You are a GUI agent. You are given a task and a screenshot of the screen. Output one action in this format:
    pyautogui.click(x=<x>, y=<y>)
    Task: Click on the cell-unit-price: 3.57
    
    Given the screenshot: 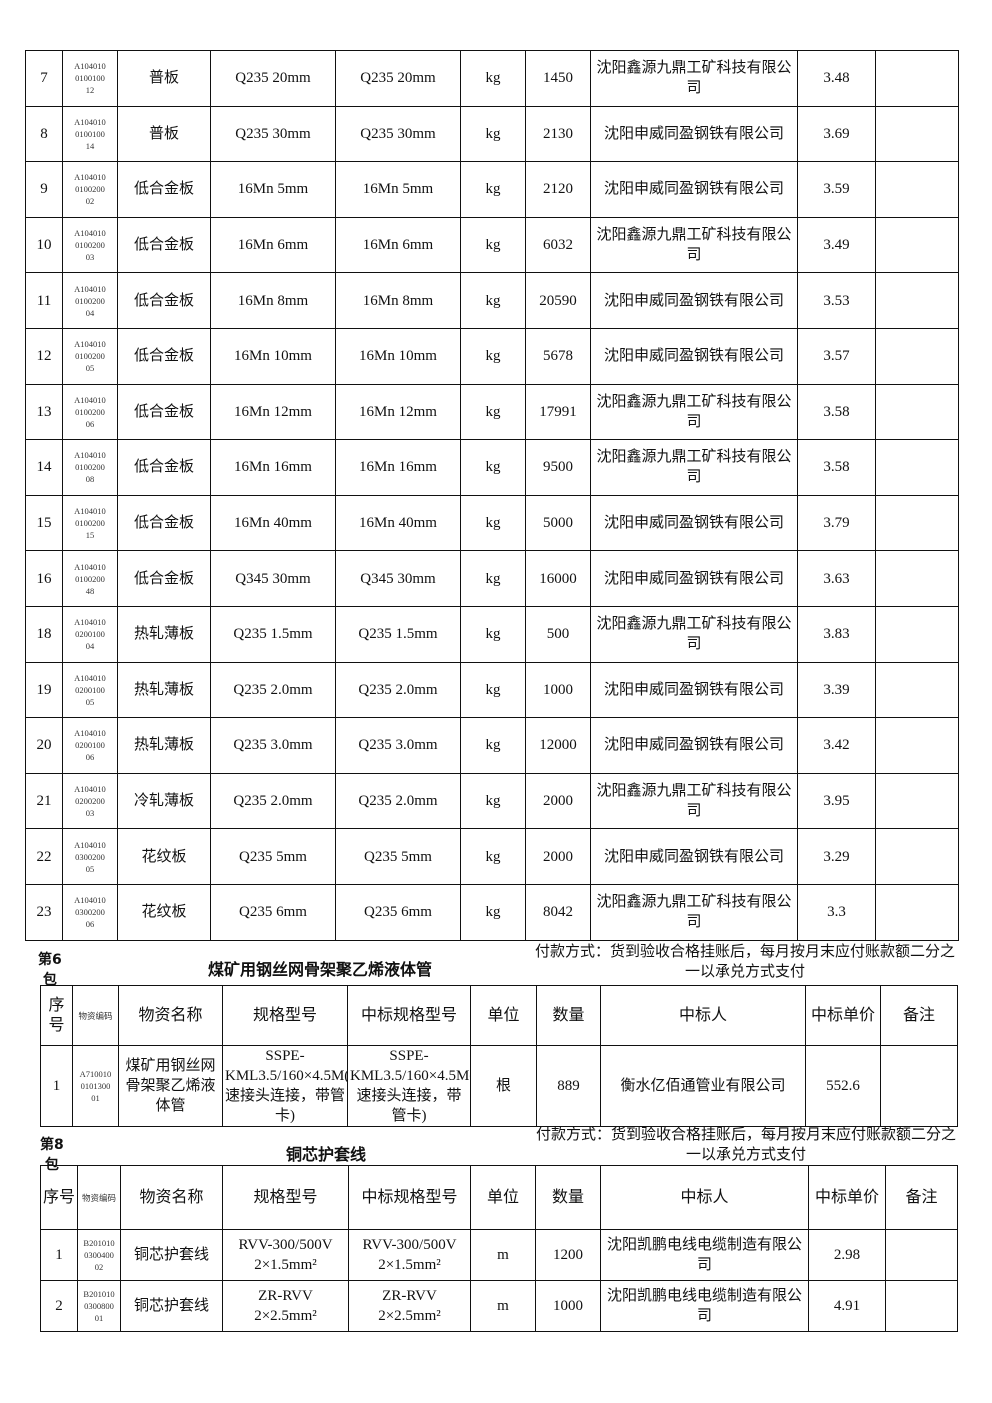 What is the action you would take?
    pyautogui.click(x=836, y=356)
    